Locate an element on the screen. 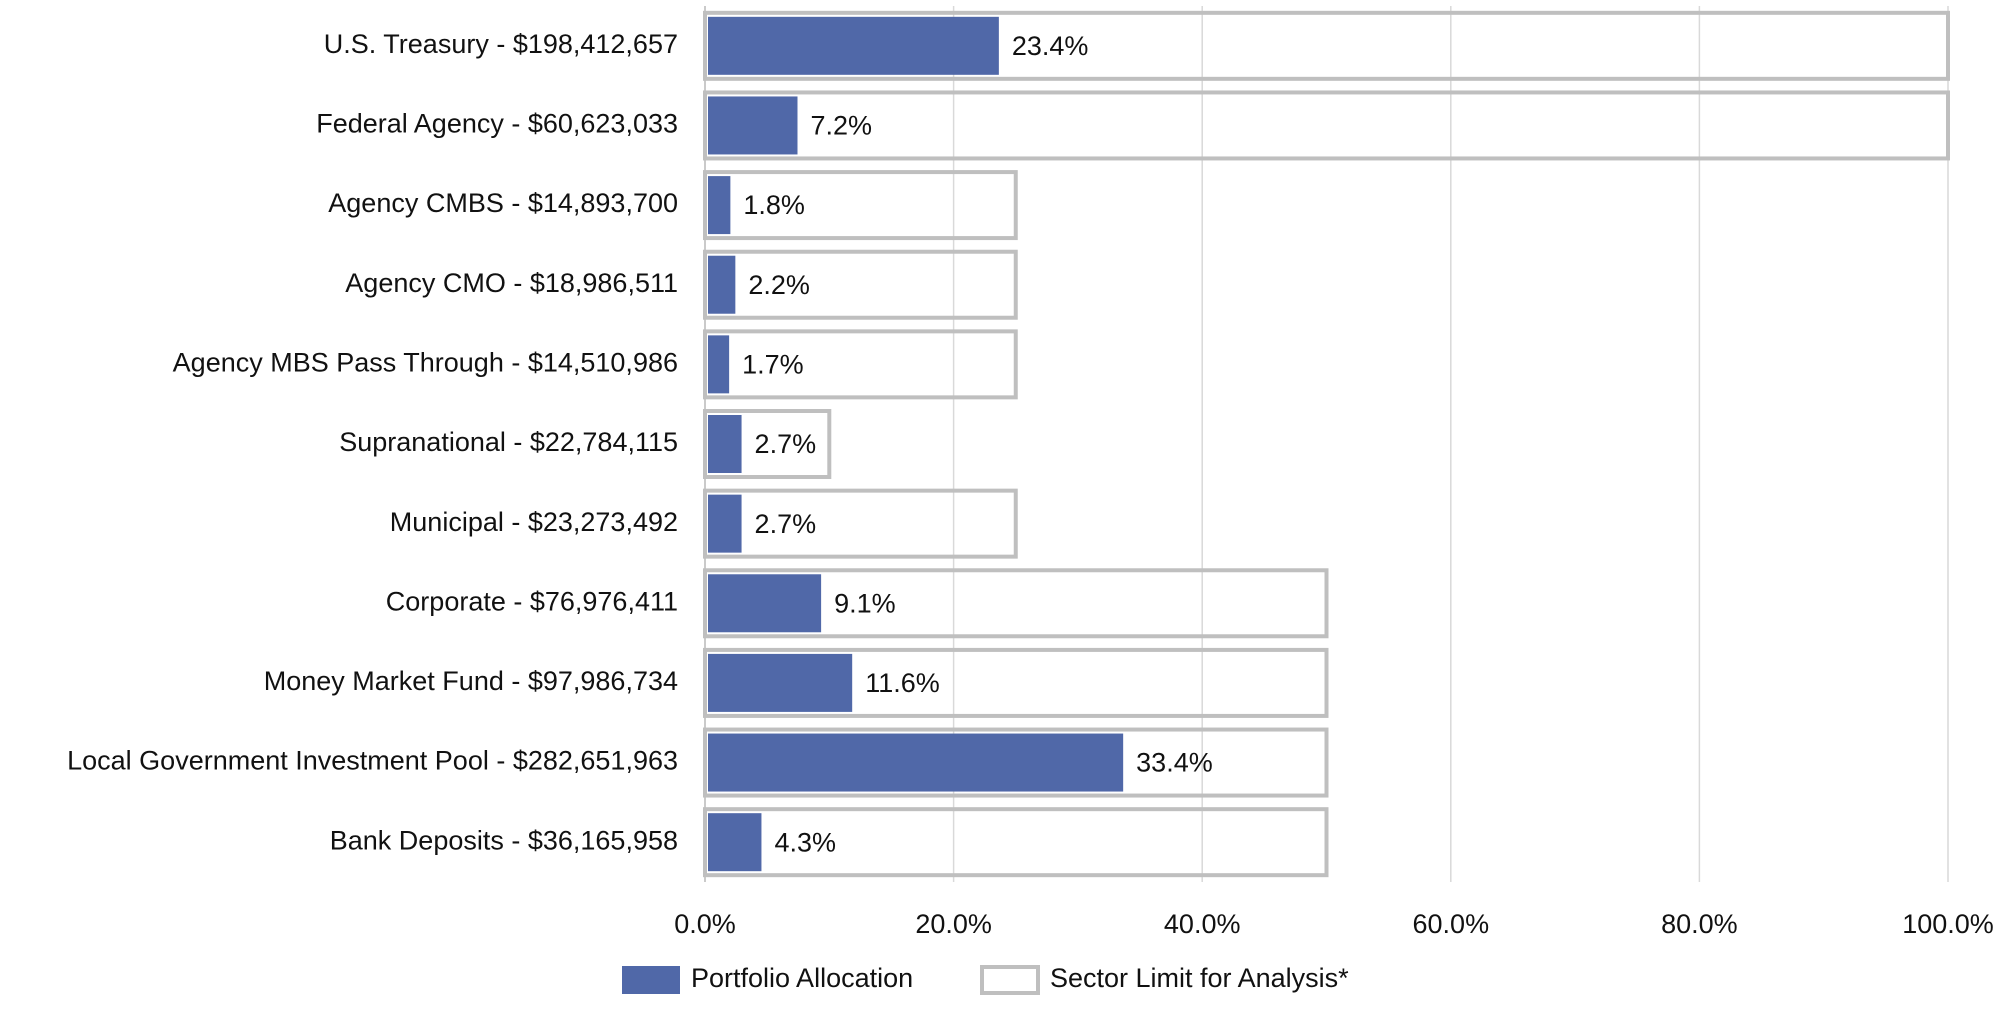 The width and height of the screenshot is (2011, 1015). y-tick-label: Municipal - $23,273,492 is located at coordinates (534, 522).